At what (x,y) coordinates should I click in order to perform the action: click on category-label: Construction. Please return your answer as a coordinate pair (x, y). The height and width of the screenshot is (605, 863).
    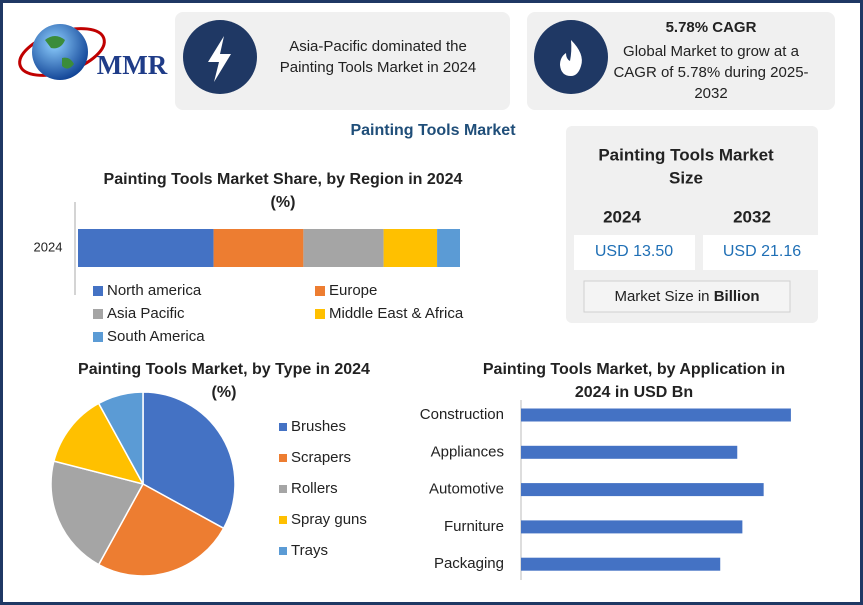
    Looking at the image, I should click on (462, 414).